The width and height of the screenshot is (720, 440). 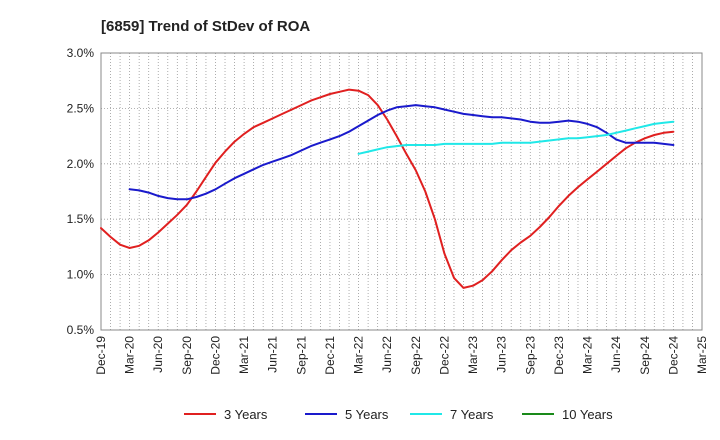 I want to click on x-tick-label: Sep-20, so click(x=187, y=355).